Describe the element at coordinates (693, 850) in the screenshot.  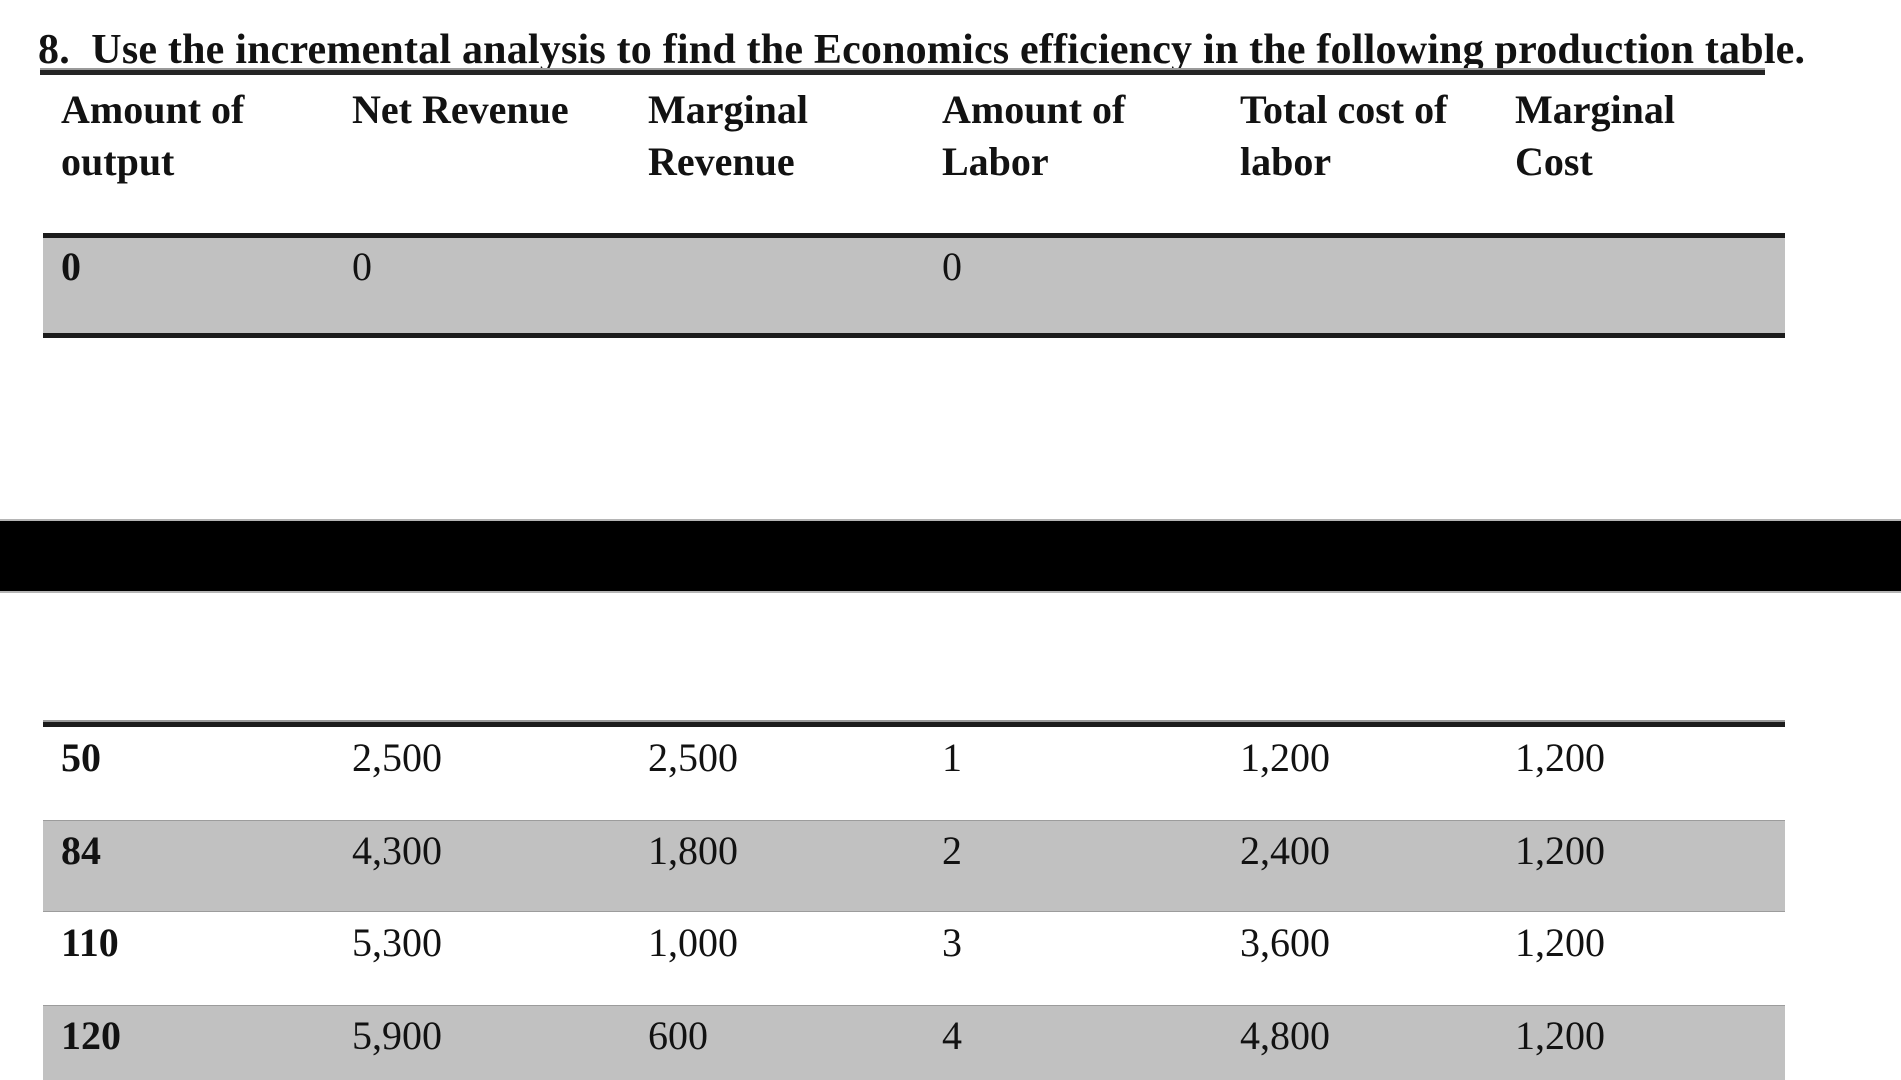
I see `table-cell-marginal-revenue: 1,800` at that location.